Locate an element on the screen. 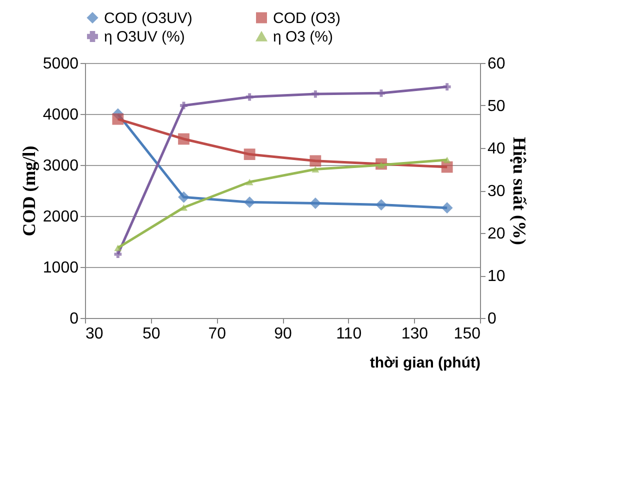 The width and height of the screenshot is (626, 502). legend-label: COD (O3) is located at coordinates (307, 18).